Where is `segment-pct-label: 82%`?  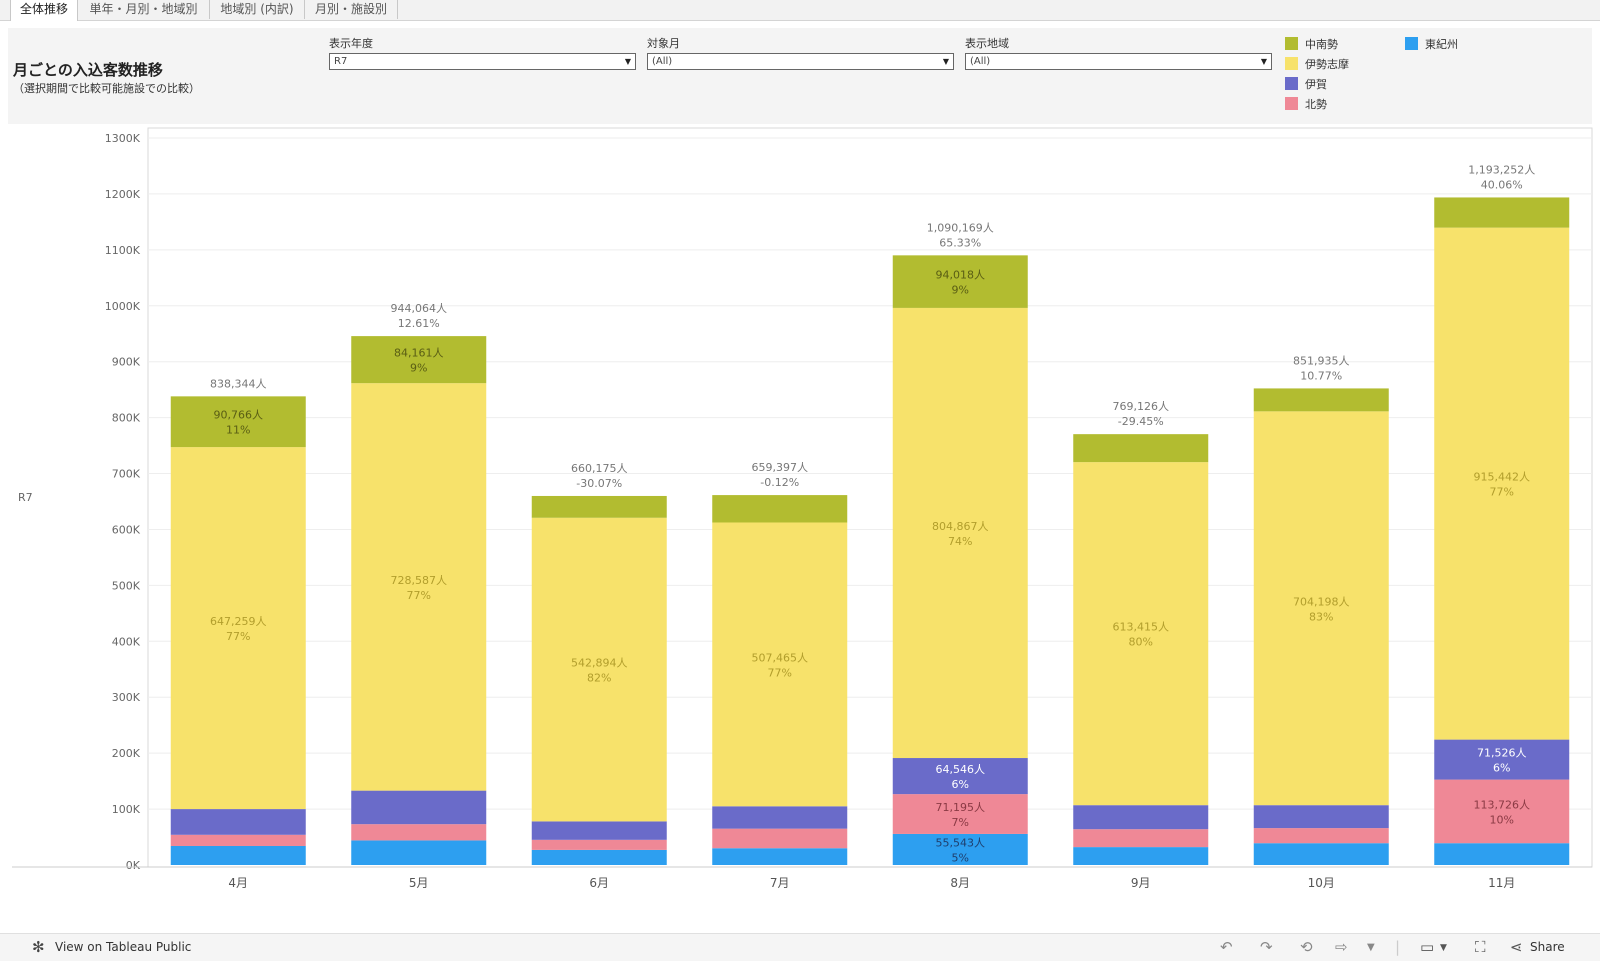
segment-pct-label: 82% is located at coordinates (599, 678).